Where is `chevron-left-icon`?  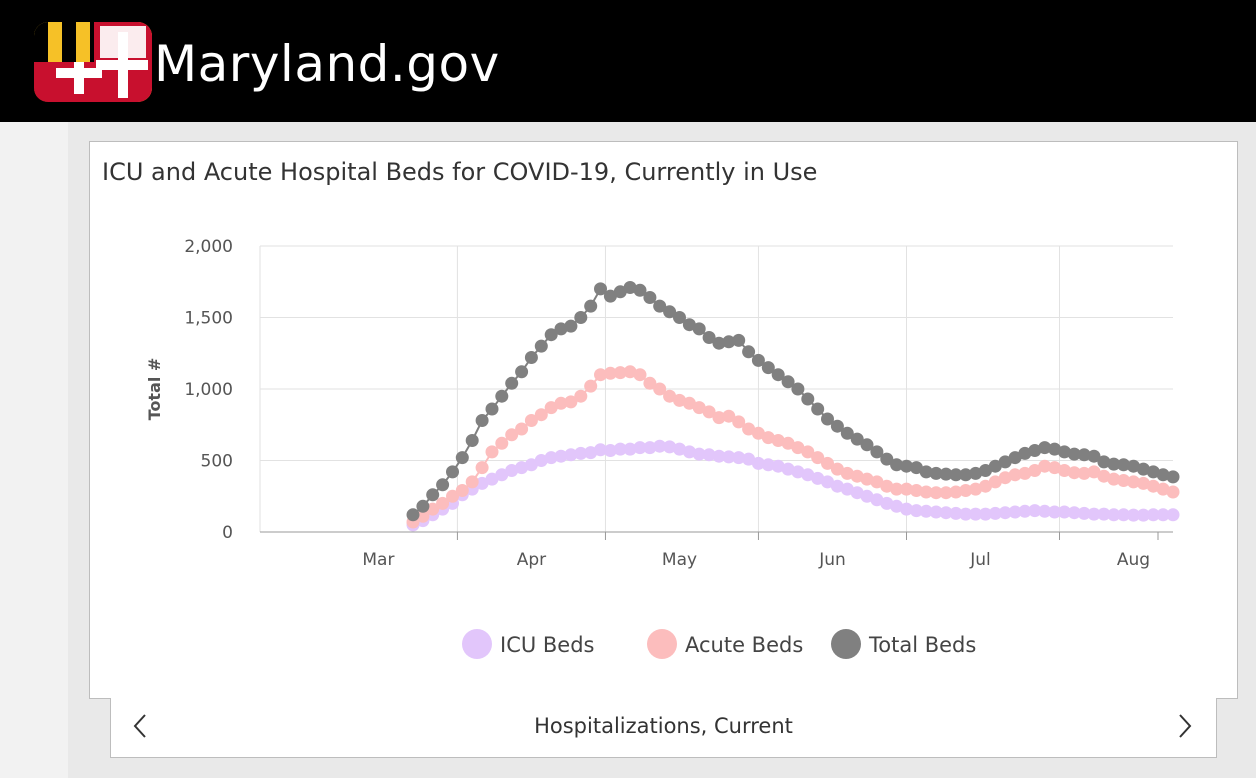 chevron-left-icon is located at coordinates (140, 726).